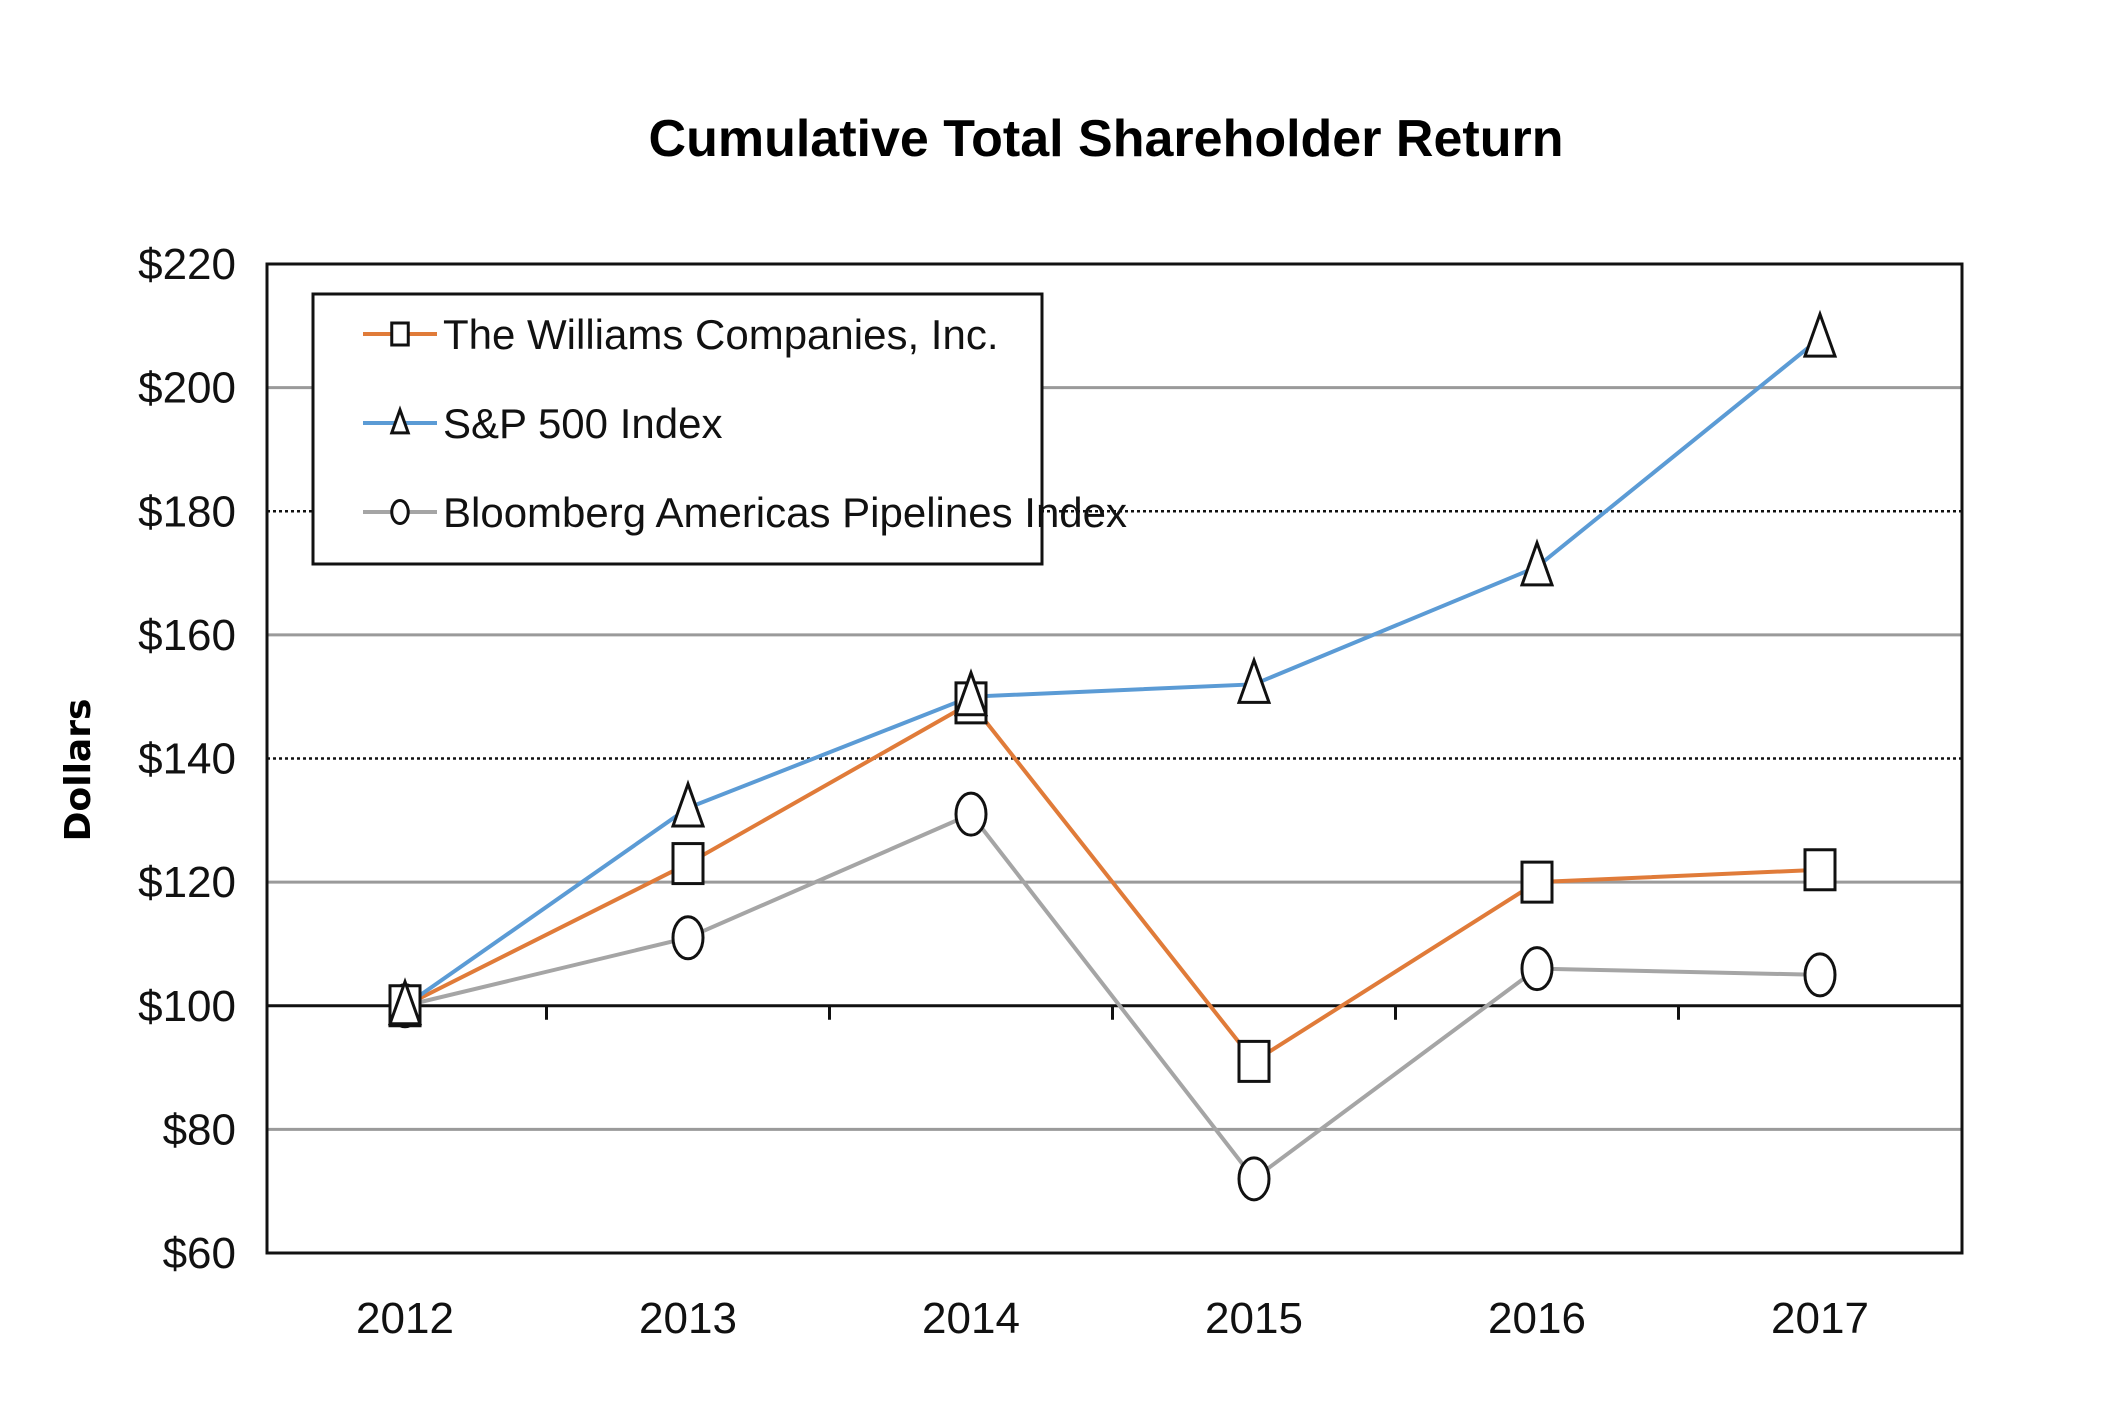 Image resolution: width=2116 pixels, height=1416 pixels. I want to click on x-tick-label: 2013, so click(688, 1318).